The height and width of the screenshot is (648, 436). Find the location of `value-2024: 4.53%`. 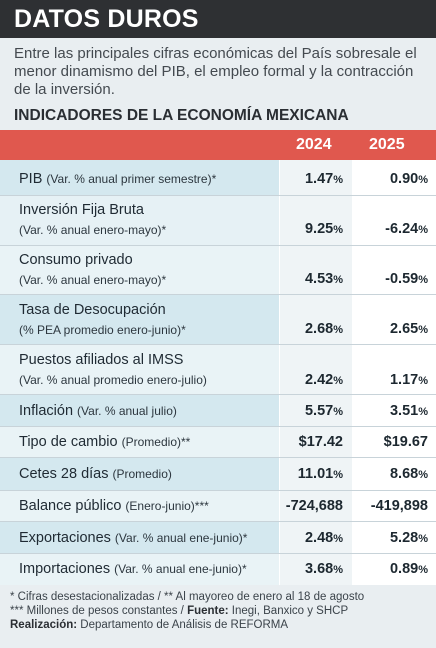

value-2024: 4.53% is located at coordinates (323, 279).